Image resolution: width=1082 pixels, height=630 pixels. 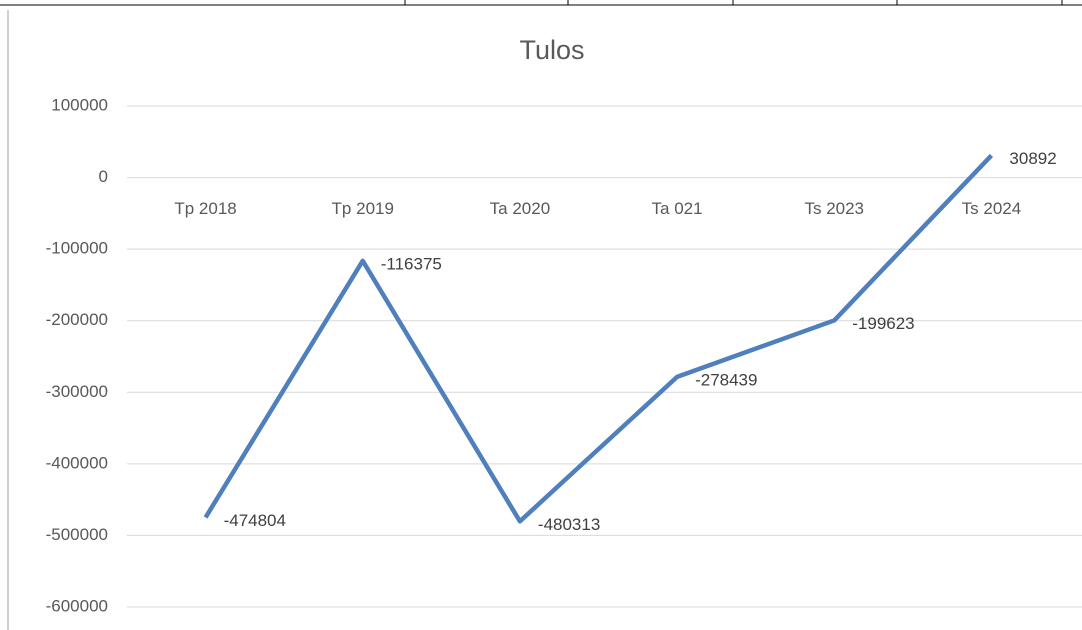 What do you see at coordinates (520, 208) in the screenshot?
I see `x-tick-label: Ta 2020` at bounding box center [520, 208].